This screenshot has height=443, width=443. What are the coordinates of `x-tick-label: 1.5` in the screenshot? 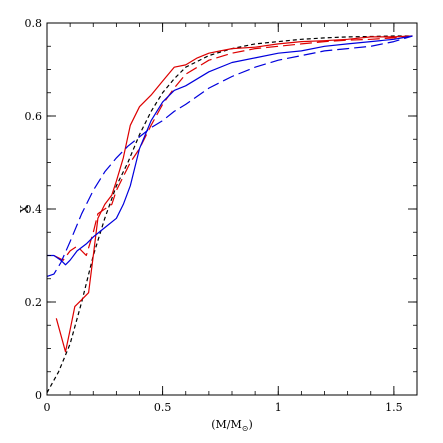 It's located at (394, 407).